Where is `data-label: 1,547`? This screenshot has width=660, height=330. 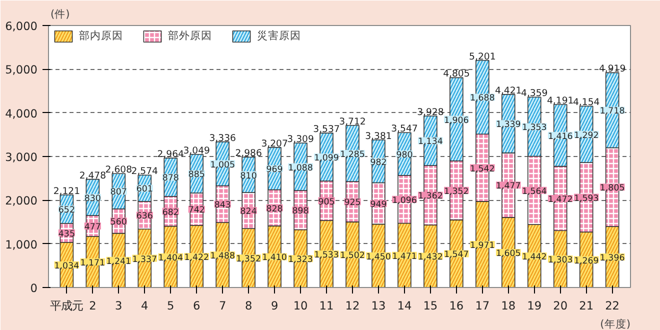
data-label: 1,547 is located at coordinates (456, 255).